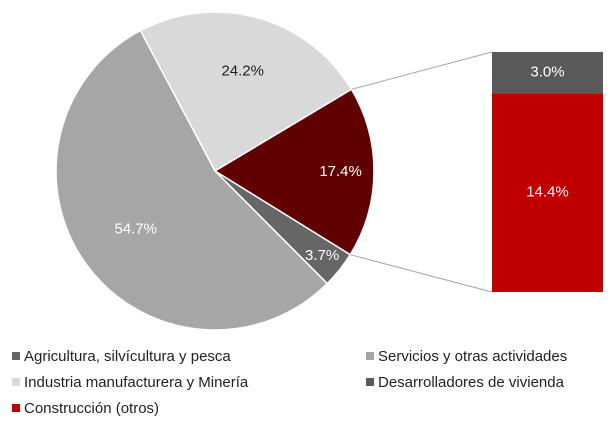  Describe the element at coordinates (340, 171) in the screenshot. I see `slice-label: 17.4%` at that location.